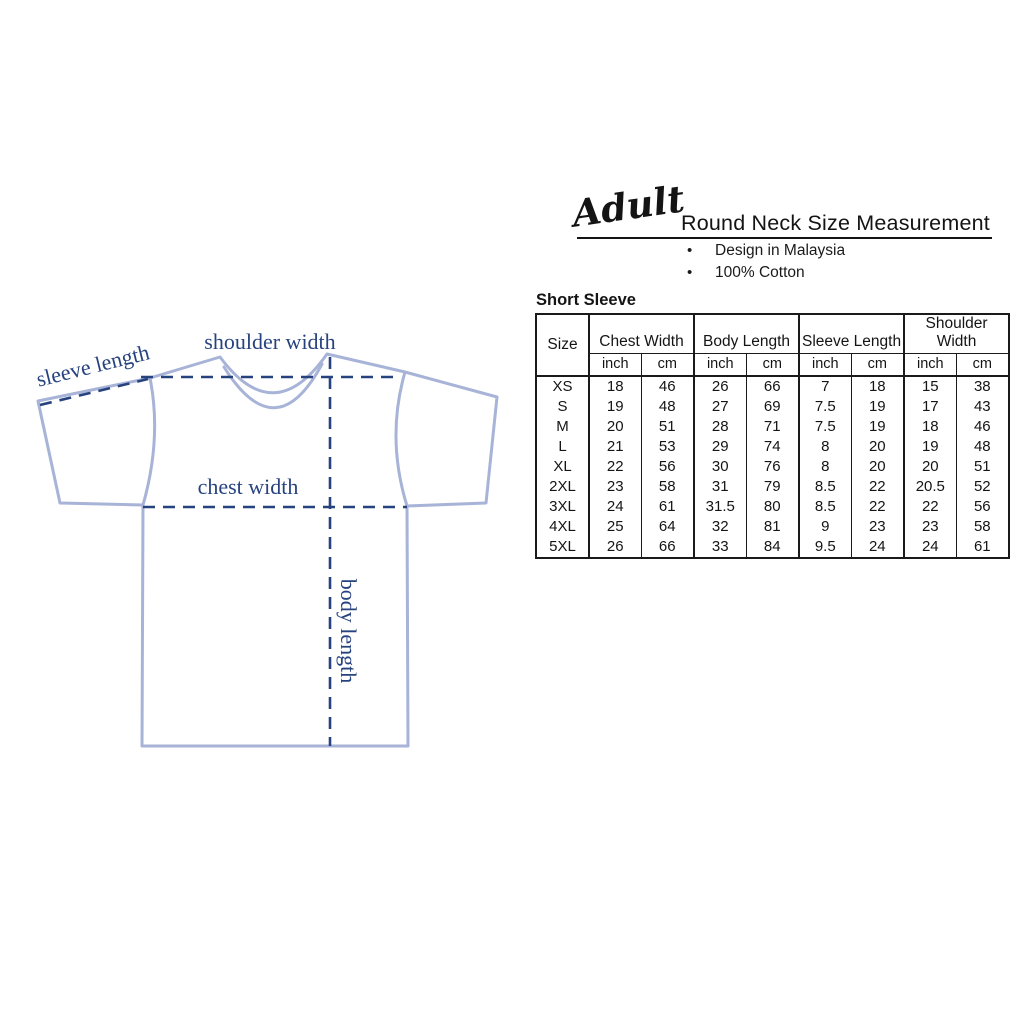 The image size is (1024, 1024). What do you see at coordinates (720, 406) in the screenshot?
I see `value-cell: 27` at bounding box center [720, 406].